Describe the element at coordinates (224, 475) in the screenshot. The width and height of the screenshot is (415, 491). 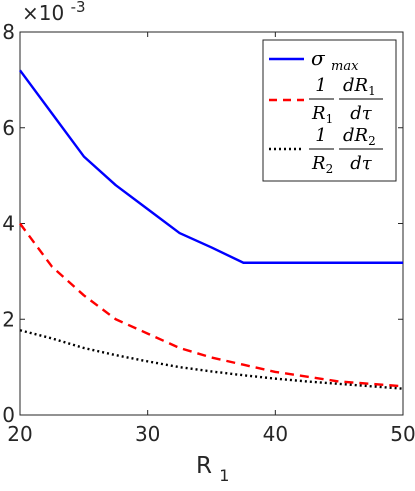
I see `x-axis-label-sub: 1` at that location.